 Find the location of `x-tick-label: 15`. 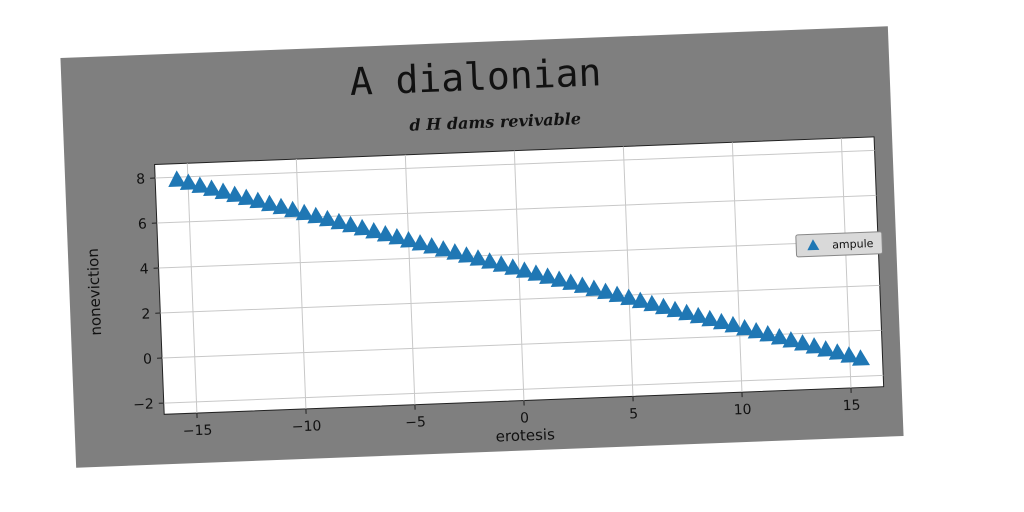

x-tick-label: 15 is located at coordinates (851, 406).